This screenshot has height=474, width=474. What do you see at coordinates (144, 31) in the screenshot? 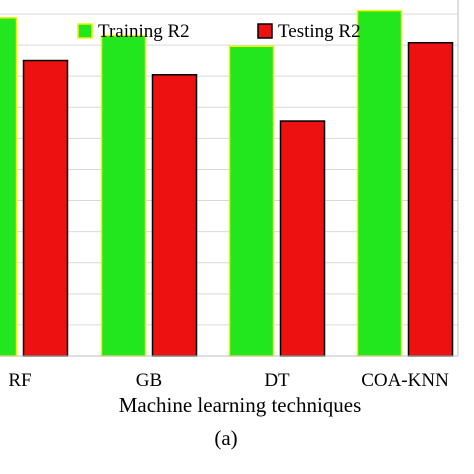
I see `legend-label-training: Training R2` at bounding box center [144, 31].